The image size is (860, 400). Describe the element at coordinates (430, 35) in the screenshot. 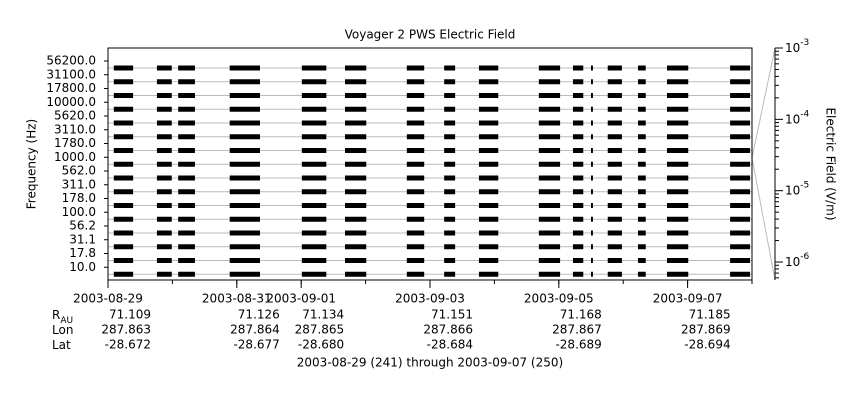

I see `chart-title: Voyager 2 PWS Electric Field` at that location.